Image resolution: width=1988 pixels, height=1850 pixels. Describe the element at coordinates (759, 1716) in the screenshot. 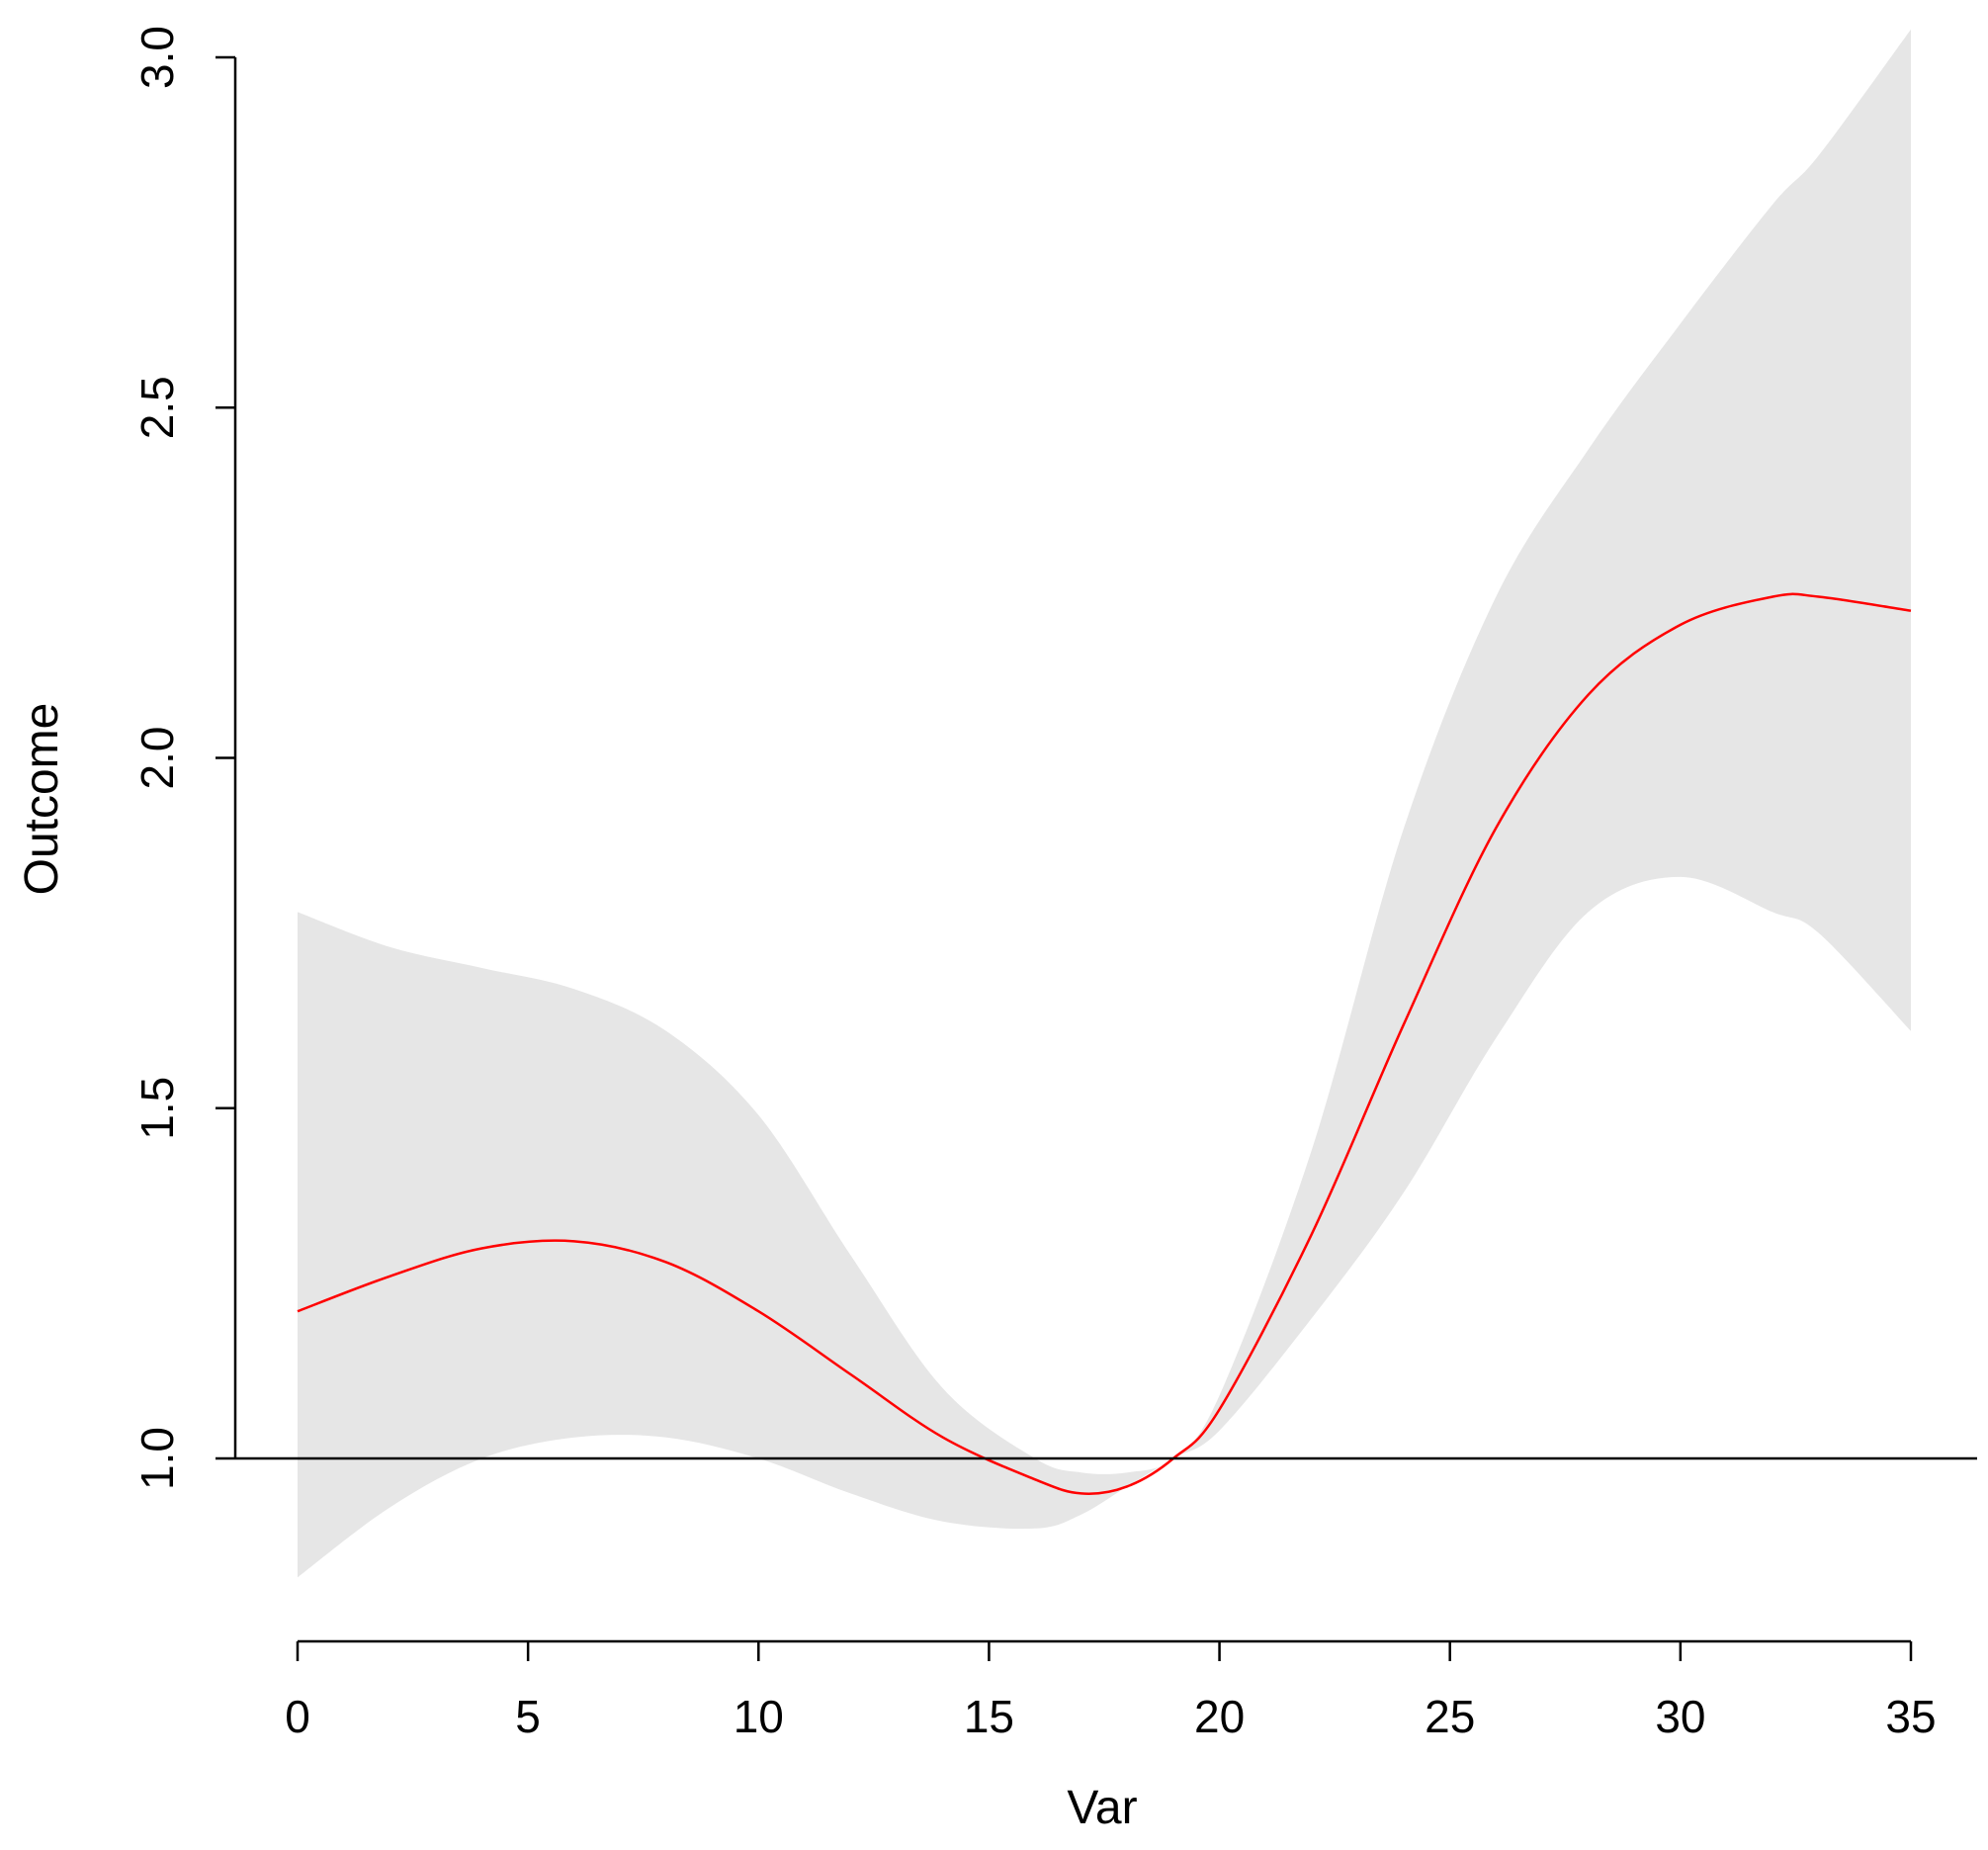

I see `x-tick-label: 10` at that location.